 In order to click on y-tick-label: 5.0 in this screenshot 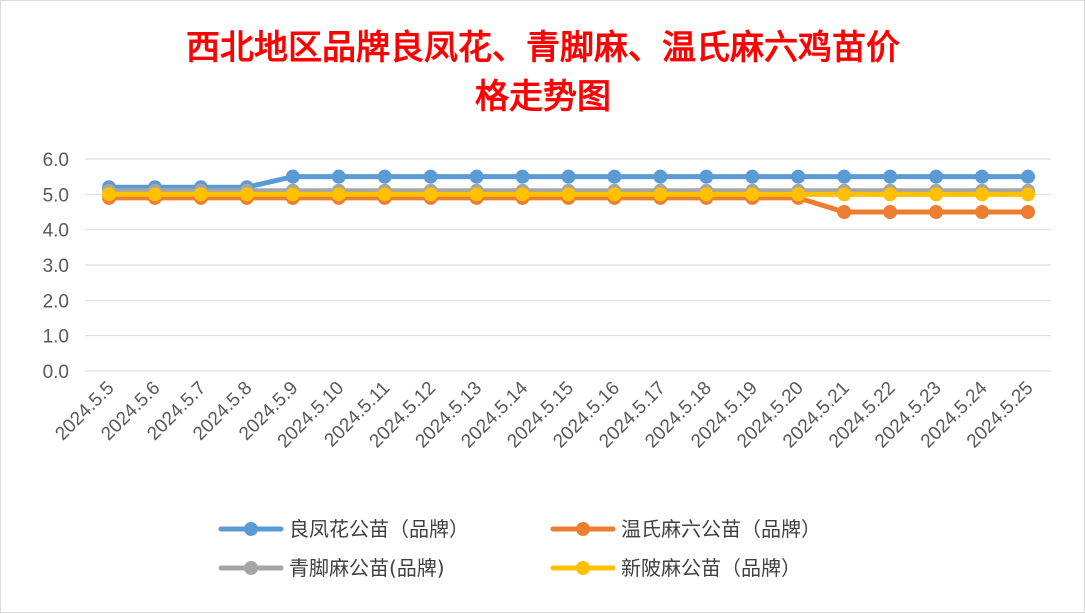, I will do `click(56, 195)`.